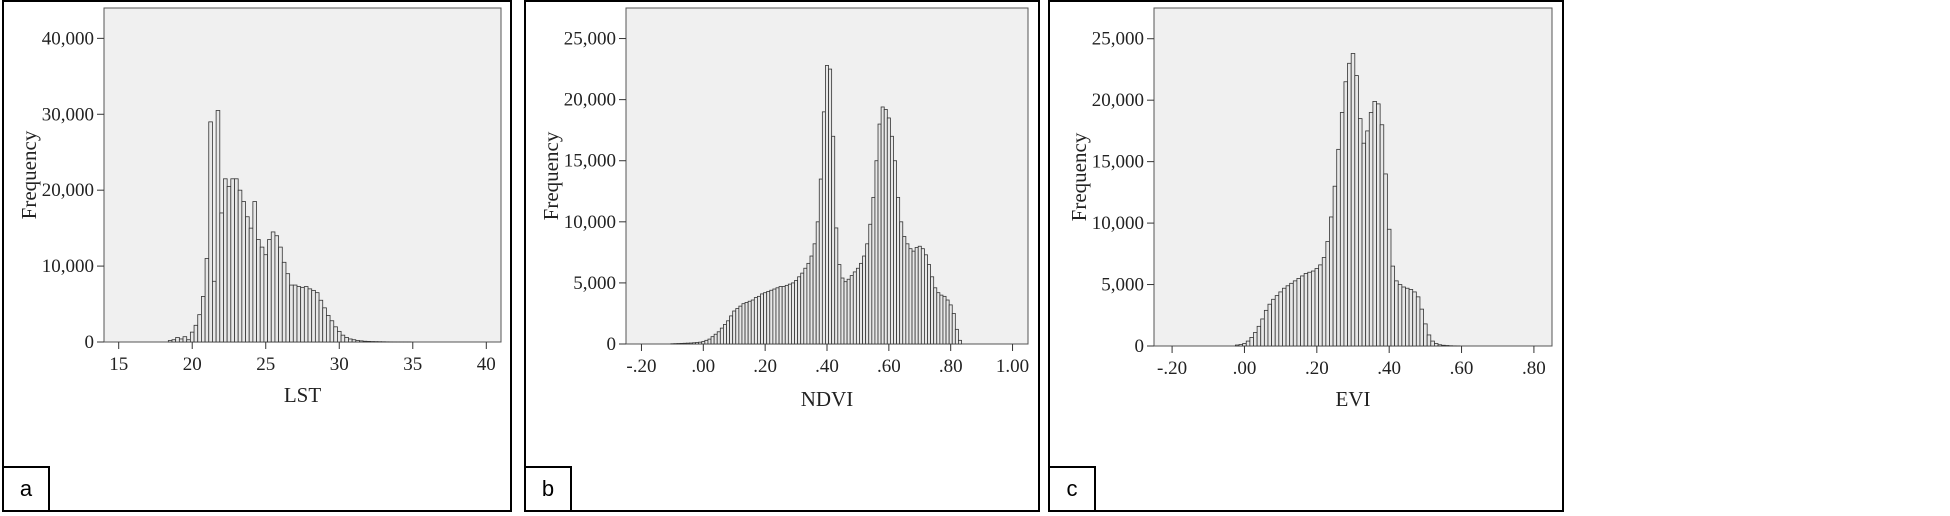 Image resolution: width=1950 pixels, height=516 pixels. I want to click on y-tick-label: 10,000, so click(590, 222).